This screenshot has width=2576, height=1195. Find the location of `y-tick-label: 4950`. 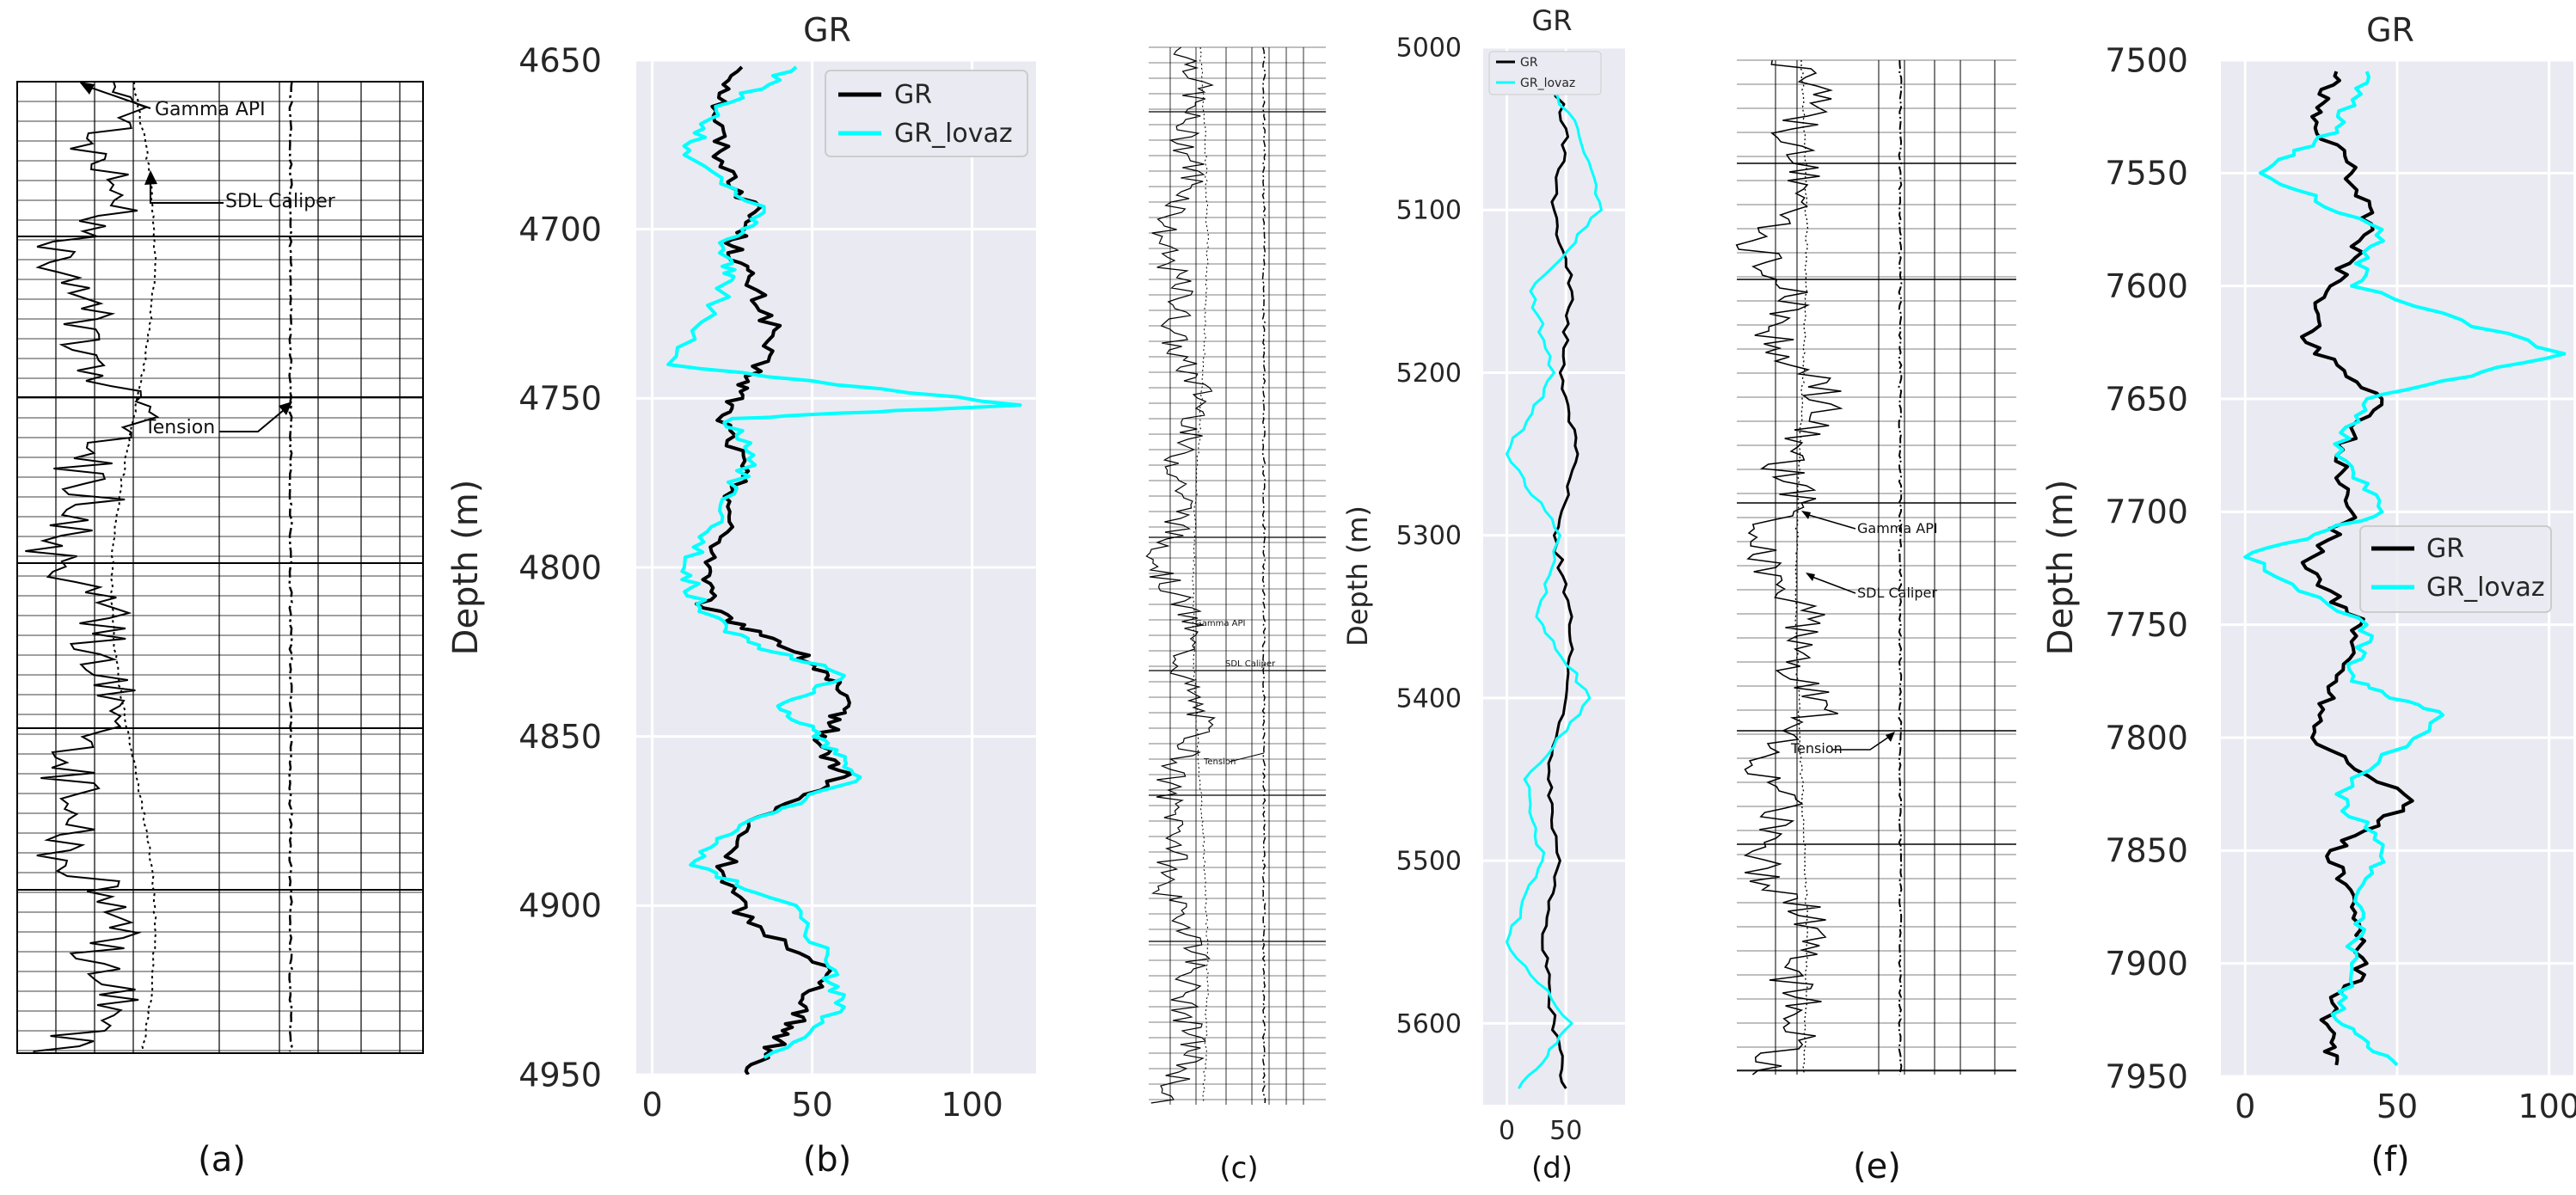

y-tick-label: 4950 is located at coordinates (560, 1075).